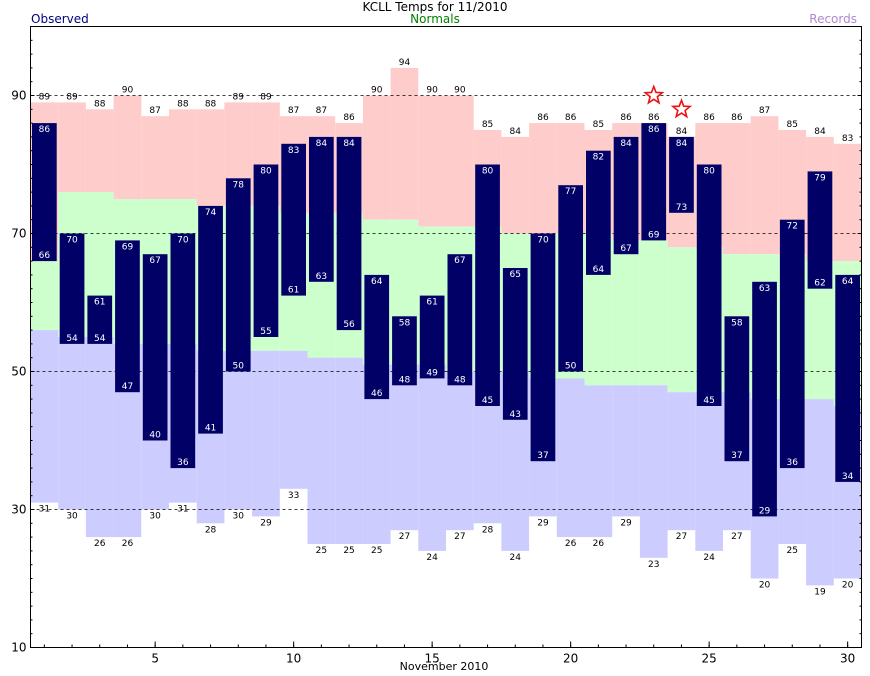  I want to click on observed-high-label: 77, so click(570, 192).